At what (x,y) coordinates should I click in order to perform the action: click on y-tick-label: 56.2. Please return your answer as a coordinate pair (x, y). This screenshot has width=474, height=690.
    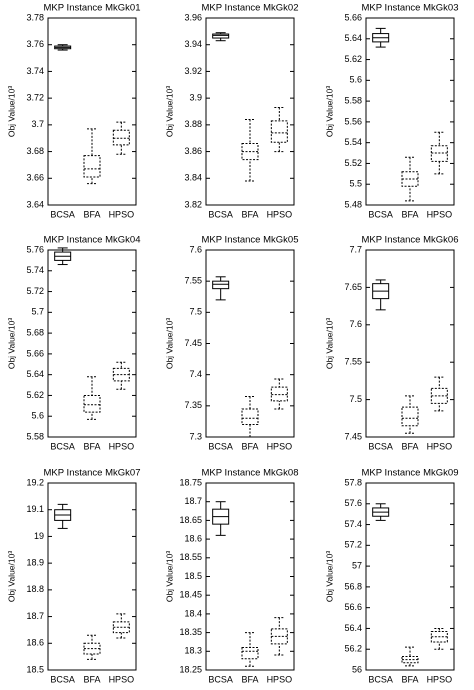
    Looking at the image, I should click on (353, 649).